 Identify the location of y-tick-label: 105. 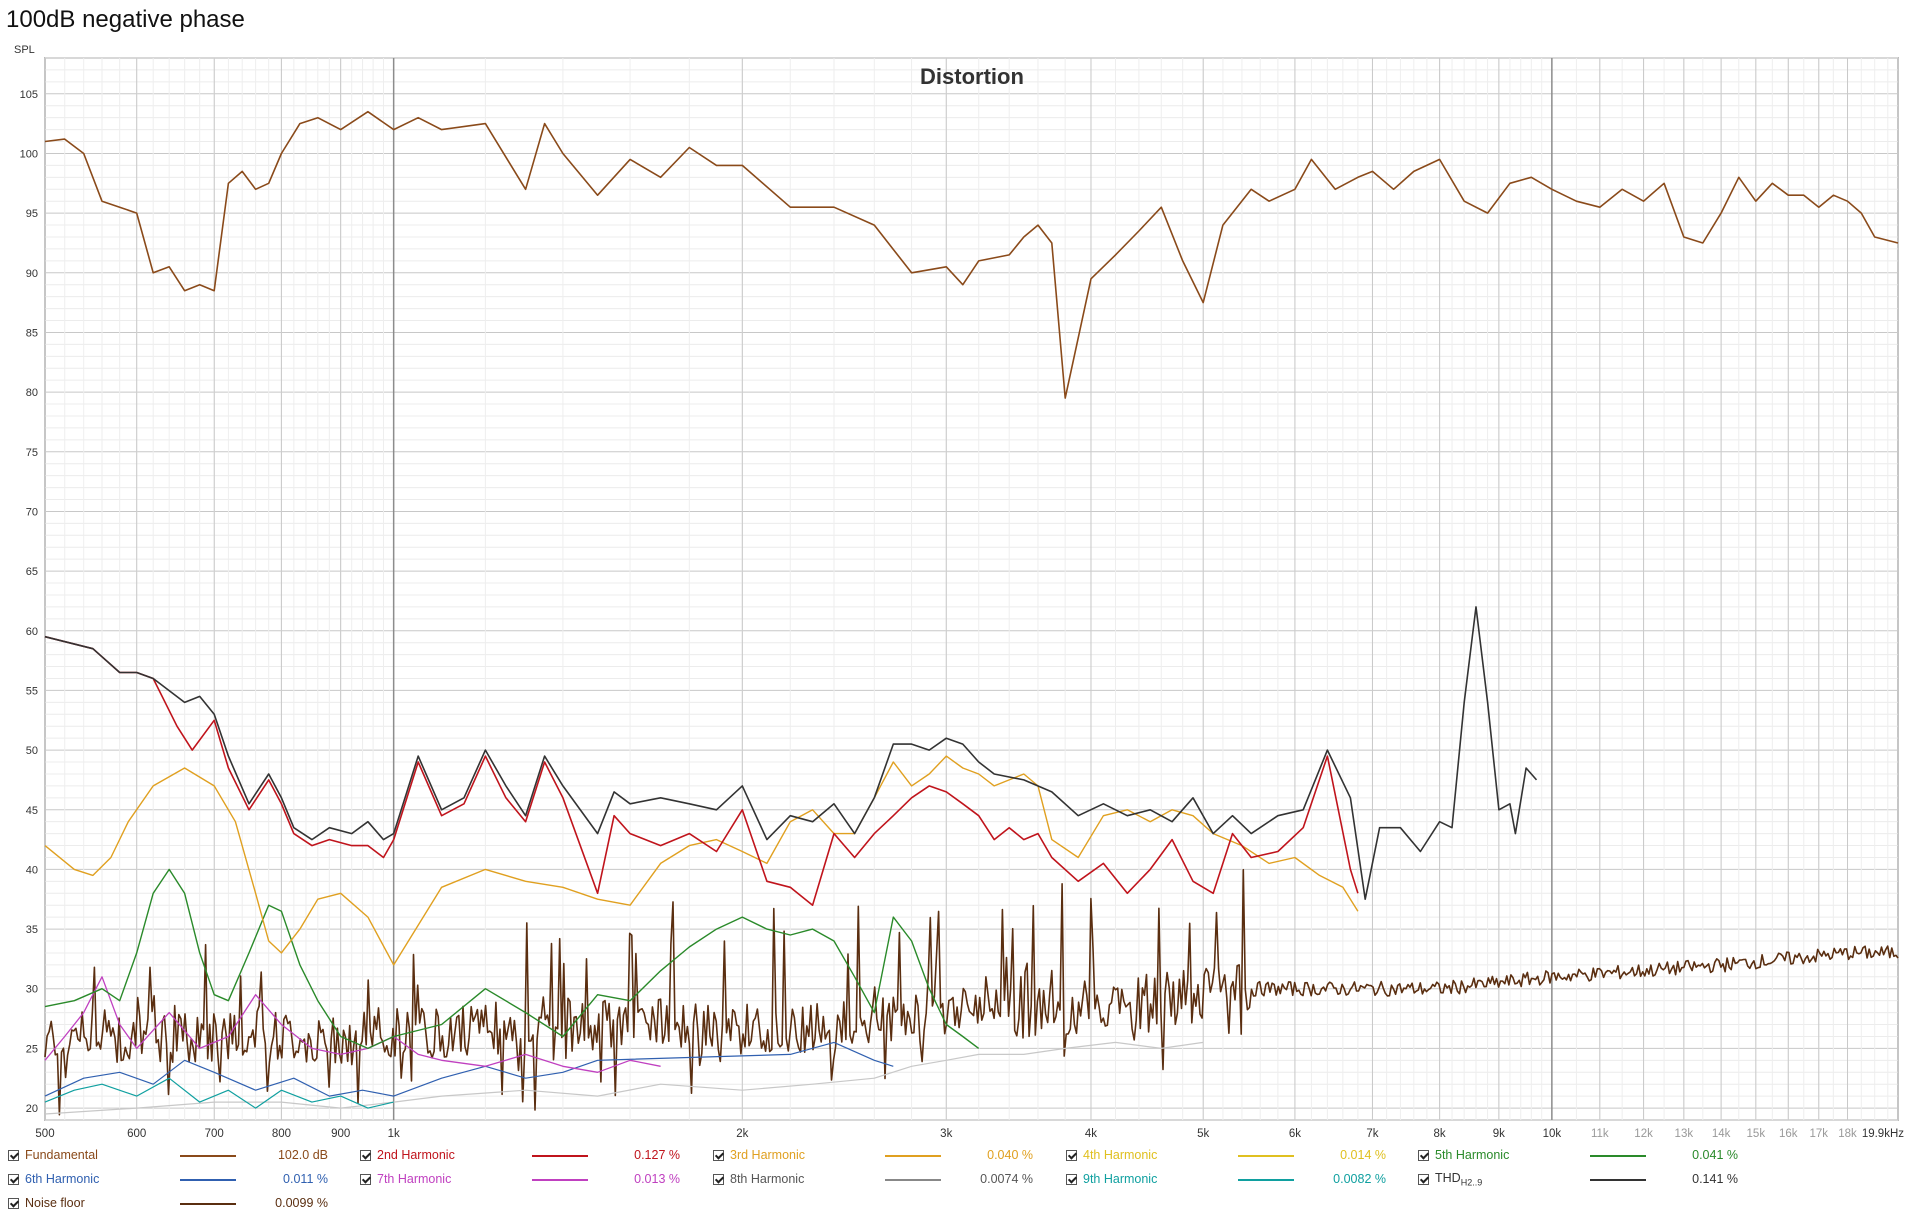
(29, 95).